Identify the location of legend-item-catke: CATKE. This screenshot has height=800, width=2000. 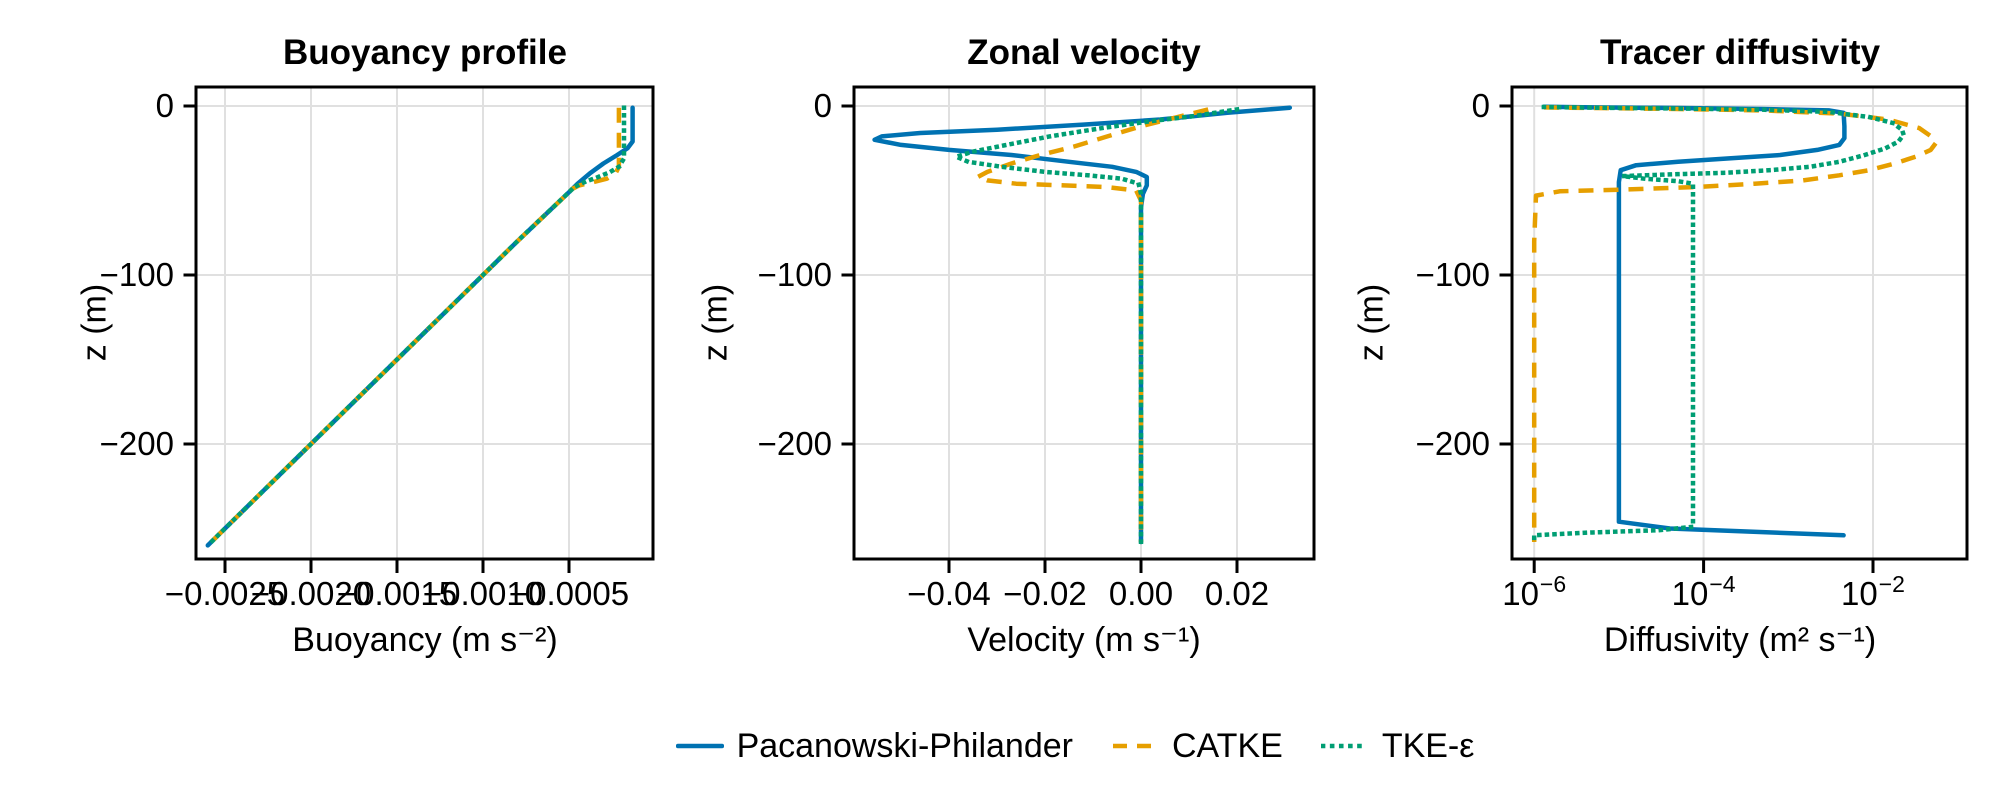
(1197, 746).